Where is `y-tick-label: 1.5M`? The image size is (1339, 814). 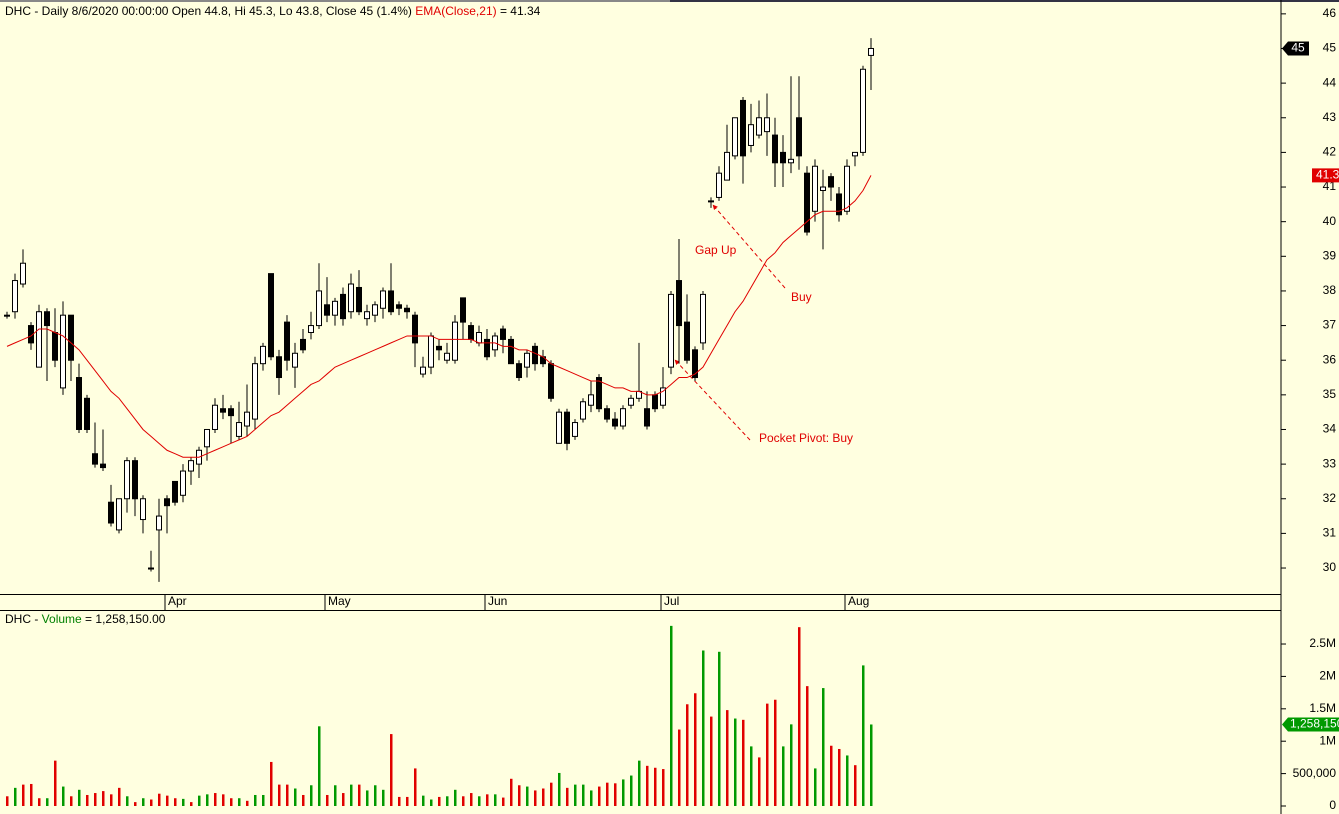
y-tick-label: 1.5M is located at coordinates (1322, 708).